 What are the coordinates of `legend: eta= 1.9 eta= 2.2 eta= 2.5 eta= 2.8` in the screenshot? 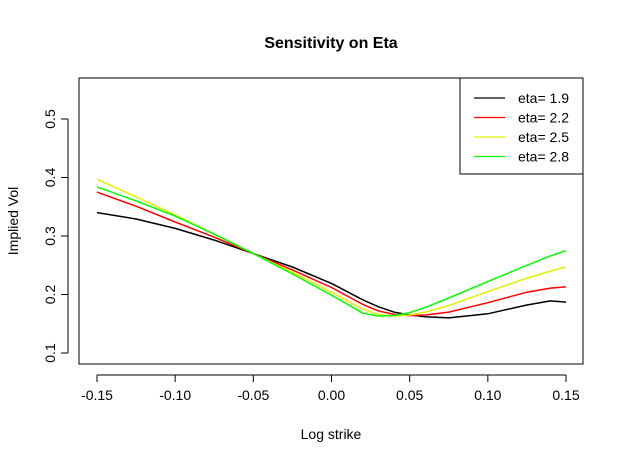 It's located at (521, 126).